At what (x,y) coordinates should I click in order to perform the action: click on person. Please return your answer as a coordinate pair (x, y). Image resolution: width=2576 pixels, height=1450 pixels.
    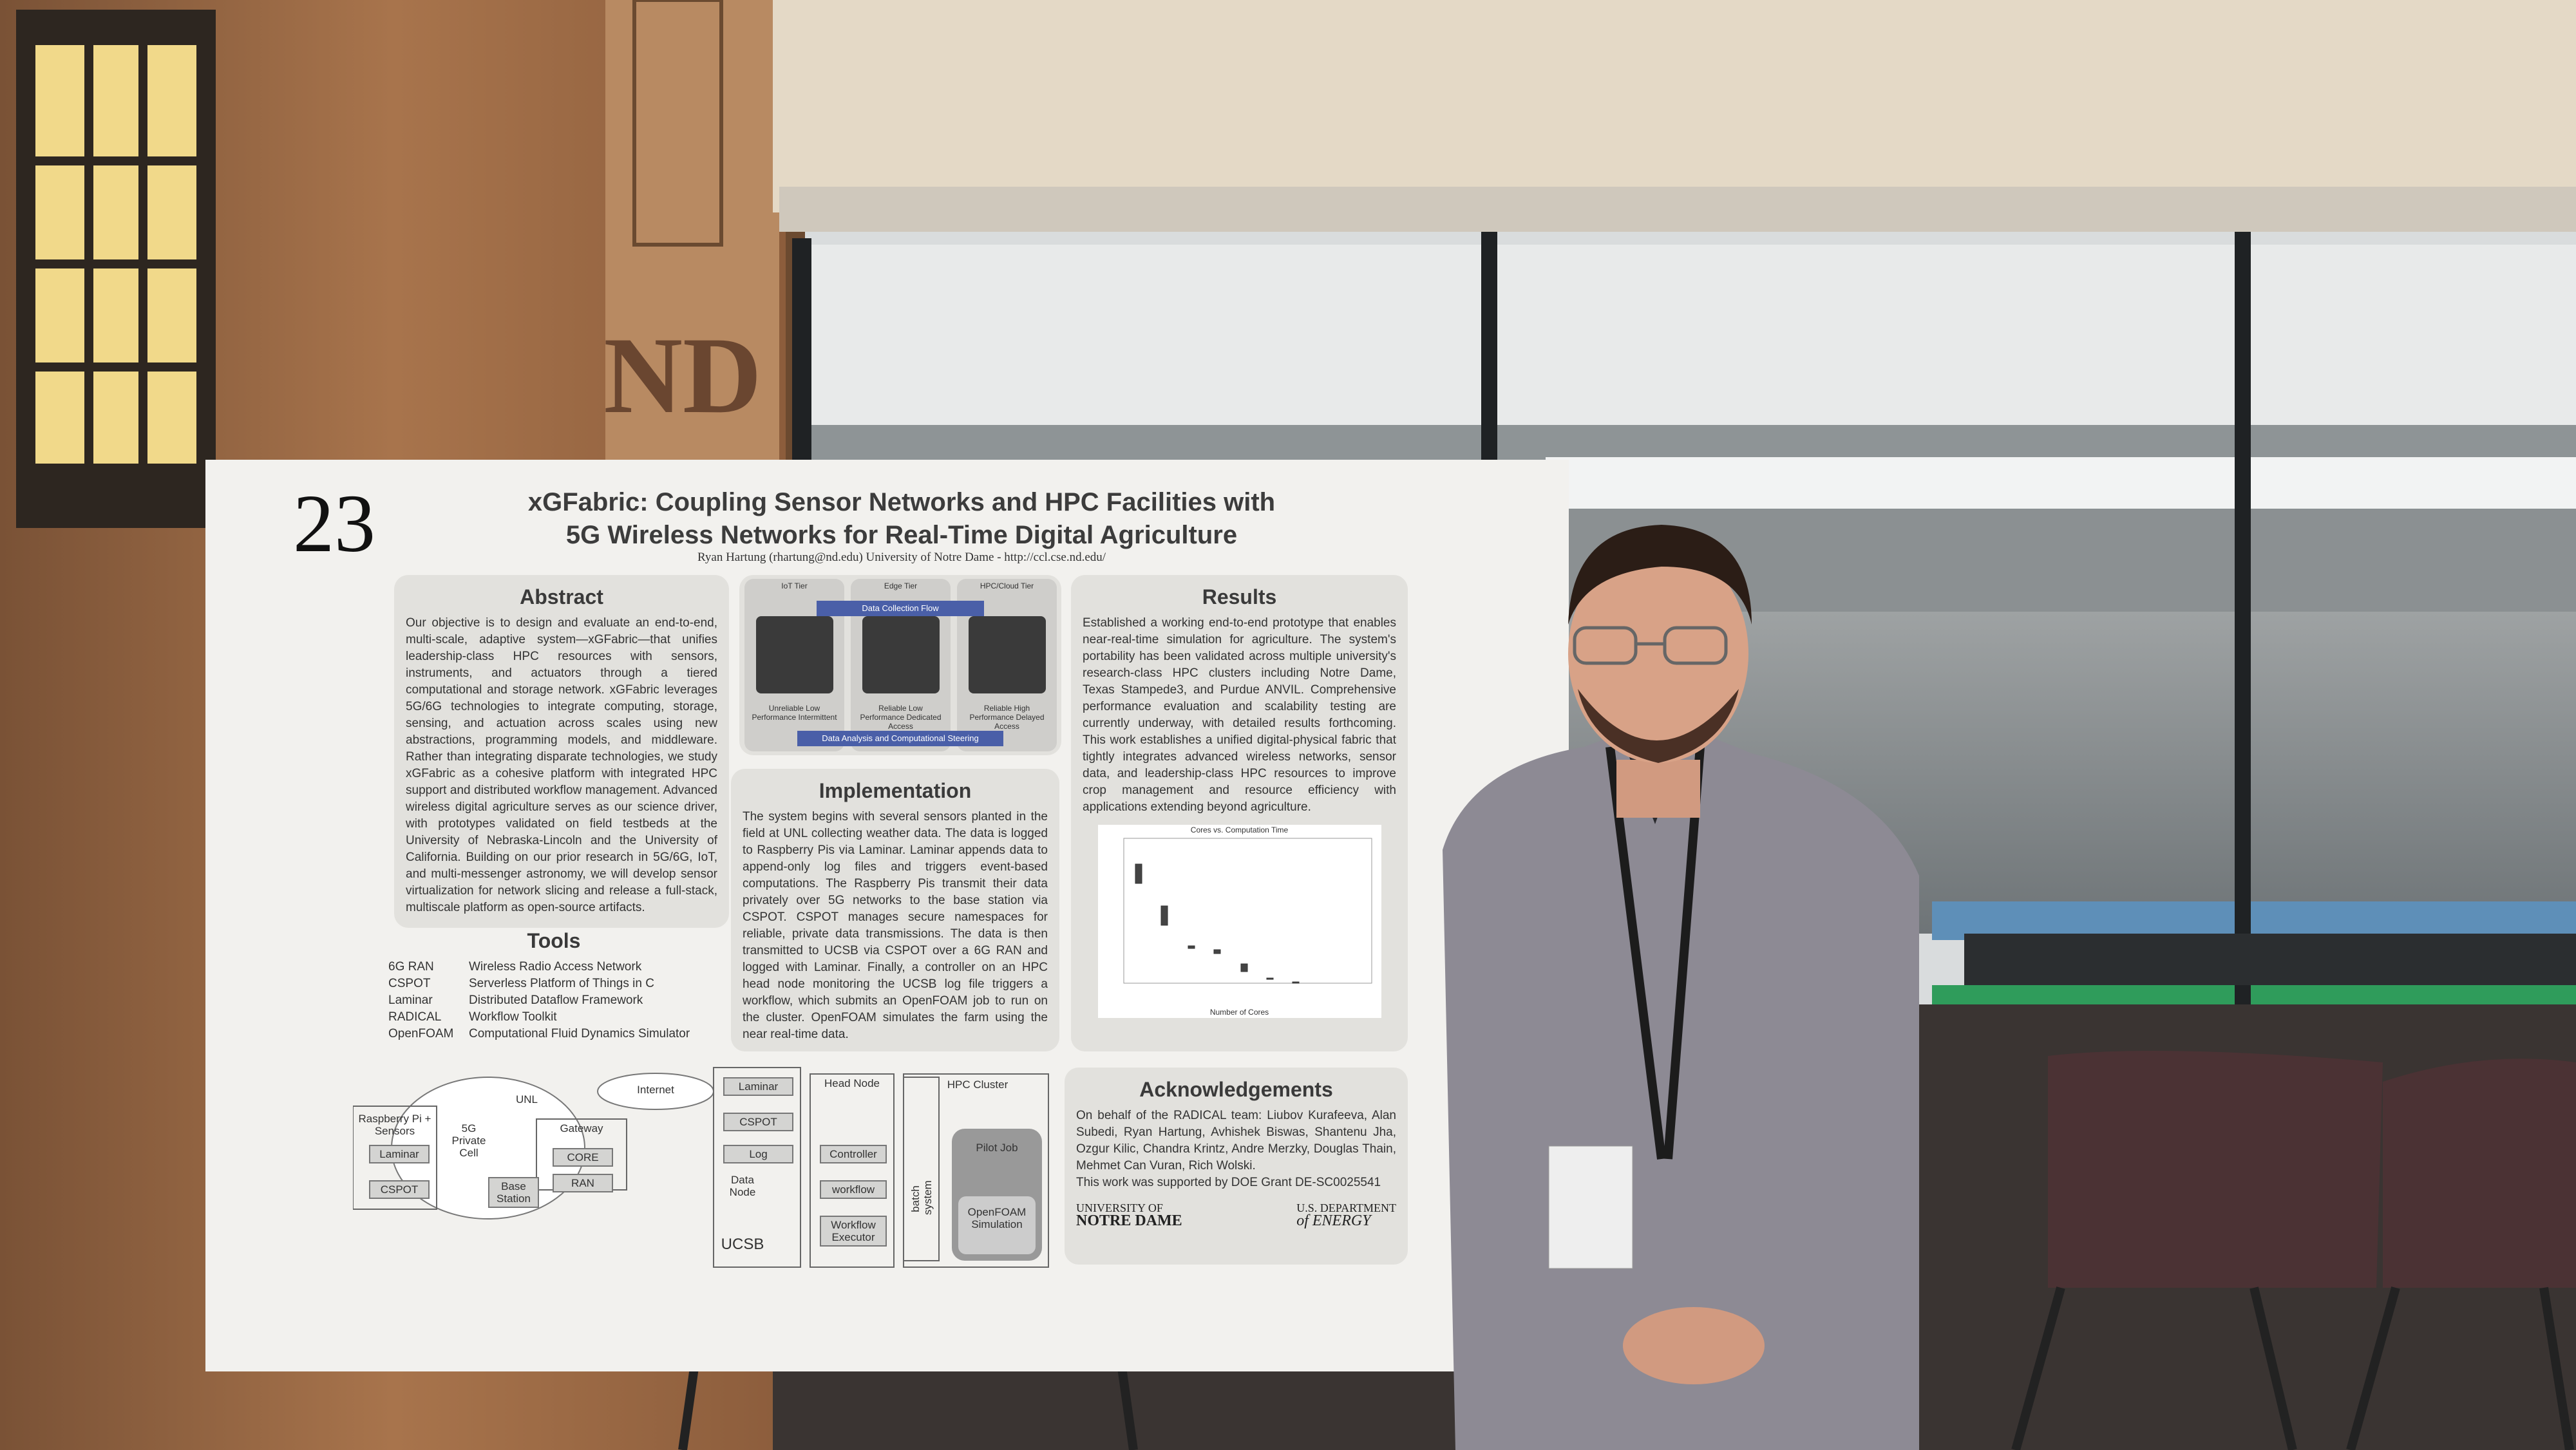
    Looking at the image, I should click on (1681, 987).